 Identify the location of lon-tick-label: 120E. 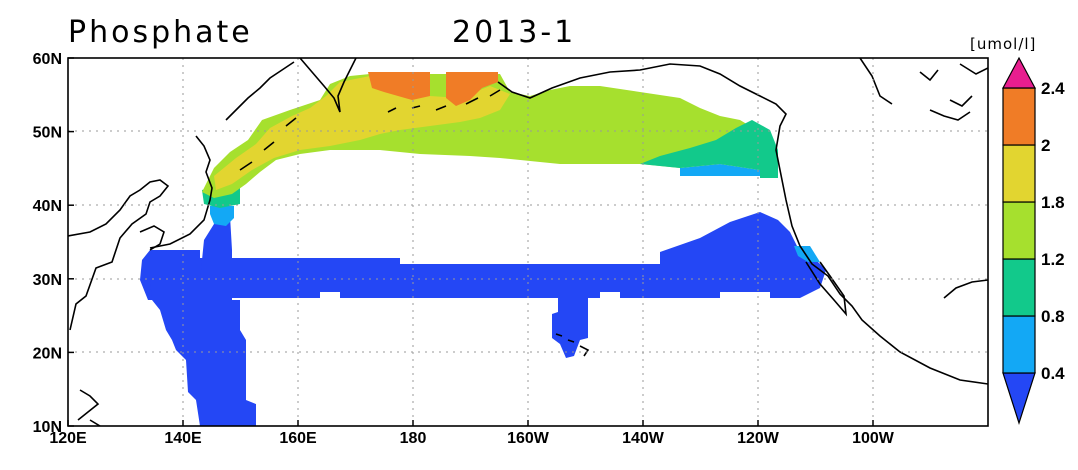
(68, 438).